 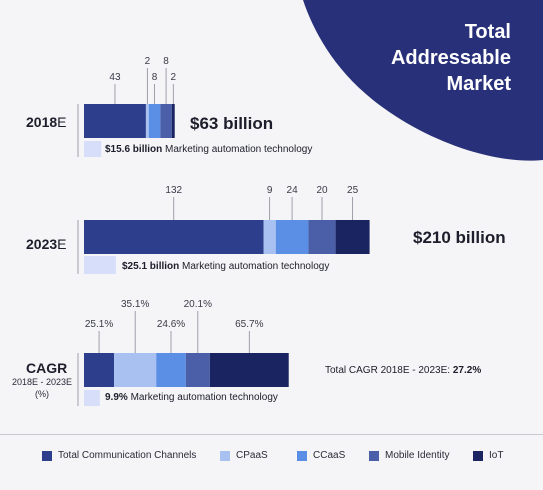 I want to click on row-sublabel-cagr: 2018E - 2023E (%), so click(x=42, y=388).